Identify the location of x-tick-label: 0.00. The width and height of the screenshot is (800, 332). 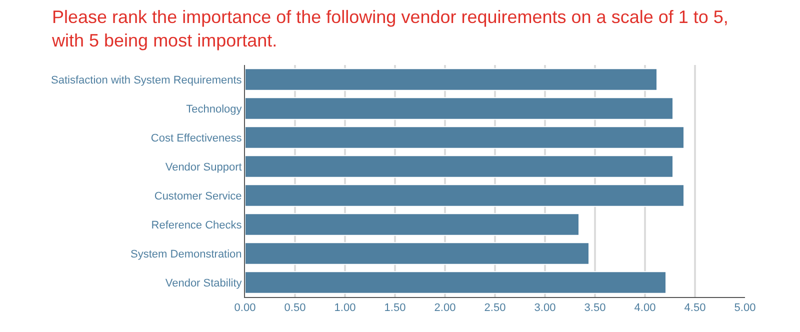
(245, 308).